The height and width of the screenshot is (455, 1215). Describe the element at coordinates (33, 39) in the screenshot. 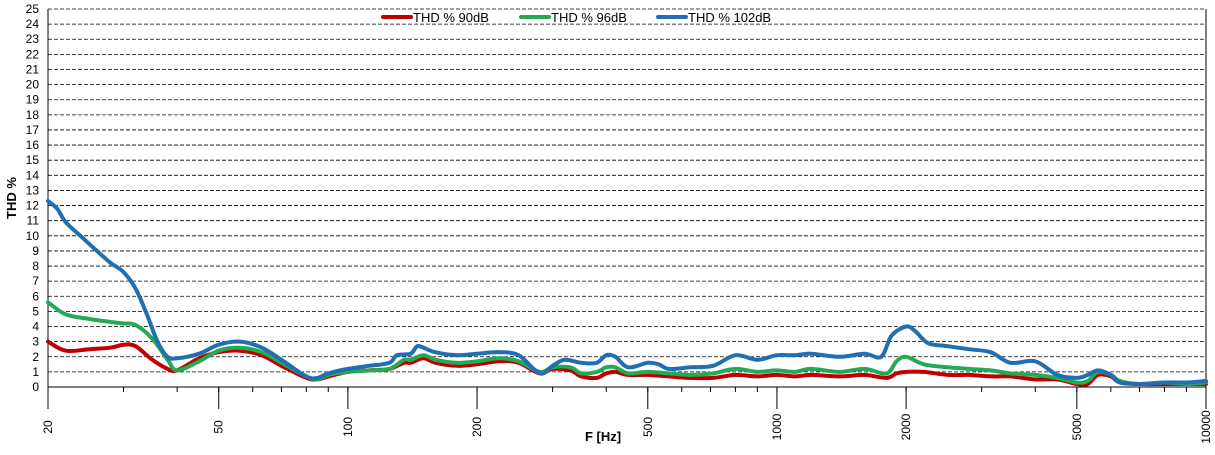

I see `y-tick-label: 23` at that location.